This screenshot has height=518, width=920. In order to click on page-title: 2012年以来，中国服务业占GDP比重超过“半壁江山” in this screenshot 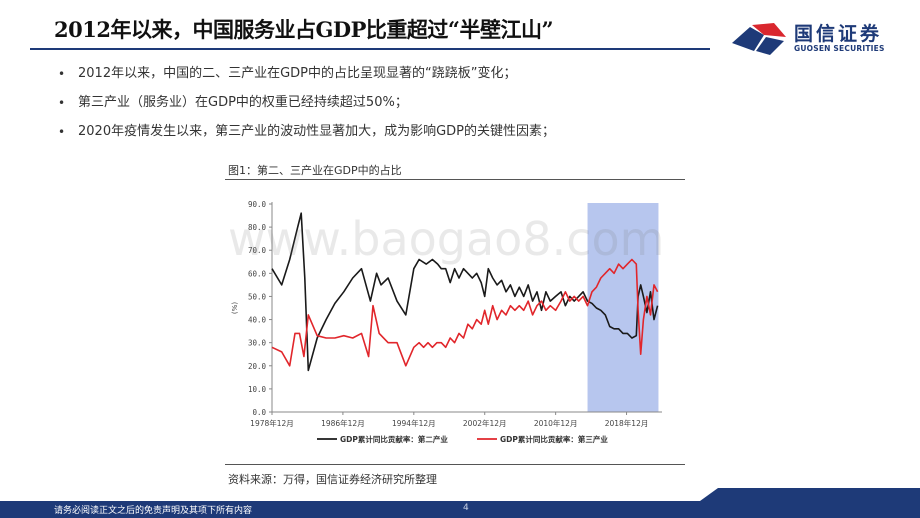, I will do `click(304, 29)`.